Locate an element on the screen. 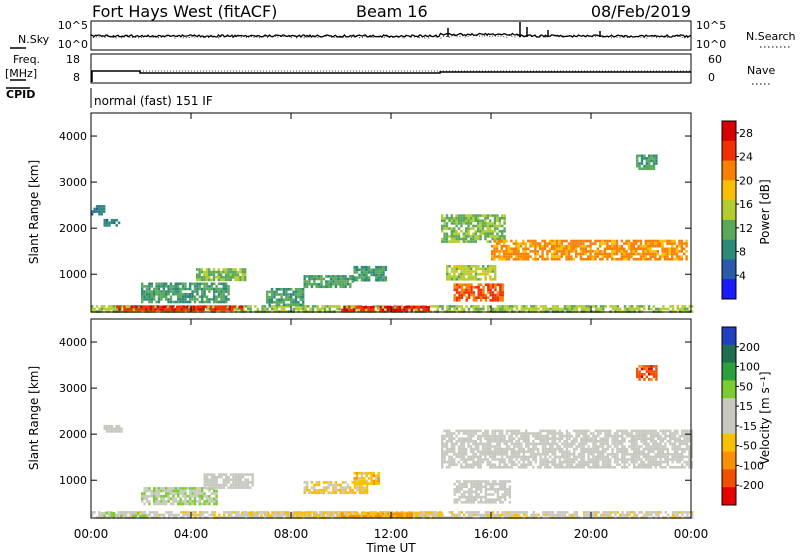 The width and height of the screenshot is (800, 554). power-colorbar-tick-label: 4 is located at coordinates (742, 275).